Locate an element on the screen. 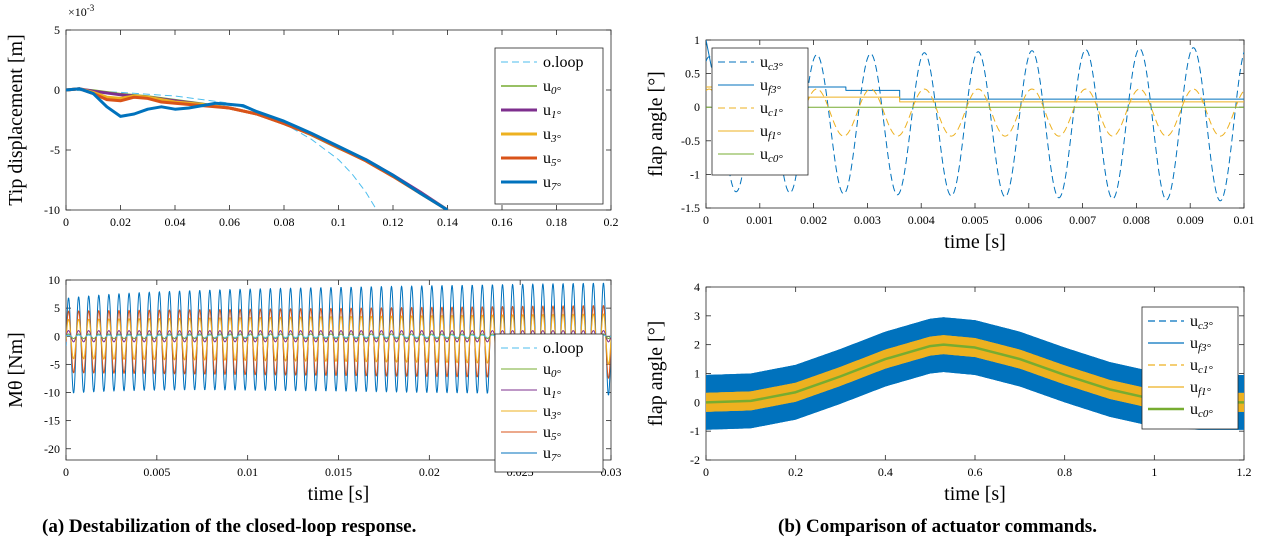 Image resolution: width=1265 pixels, height=551 pixels. y-tick-label: -15 is located at coordinates (52, 421).